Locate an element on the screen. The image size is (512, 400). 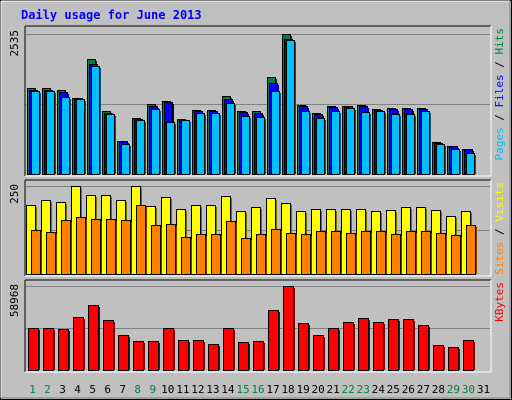
chart-title: Daily usage for June 2013 is located at coordinates (111, 15).